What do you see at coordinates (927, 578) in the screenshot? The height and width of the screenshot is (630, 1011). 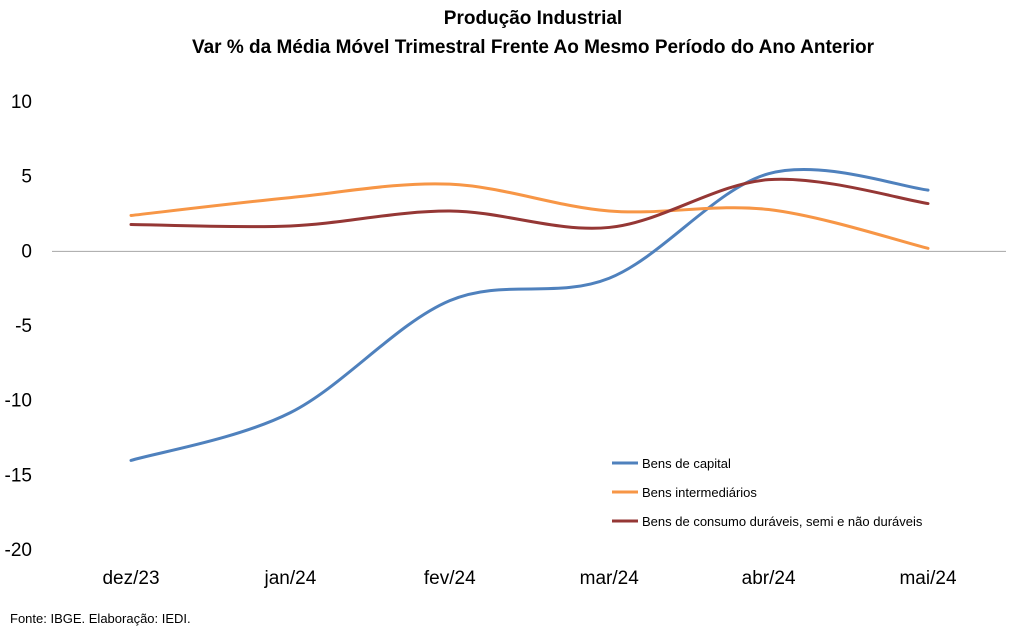 I see `x-tick-label: mai/24` at bounding box center [927, 578].